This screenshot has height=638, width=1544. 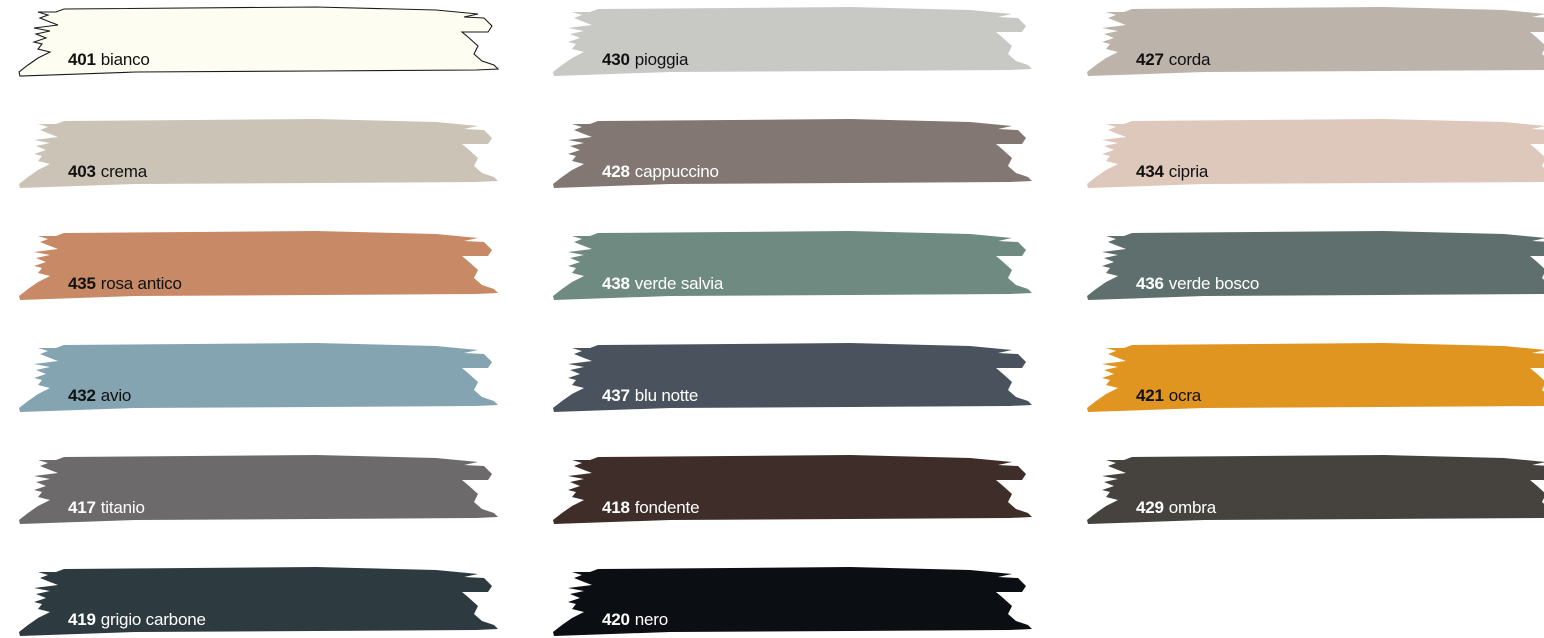 What do you see at coordinates (1314, 266) in the screenshot?
I see `swatch-436: 436 verde bosco` at bounding box center [1314, 266].